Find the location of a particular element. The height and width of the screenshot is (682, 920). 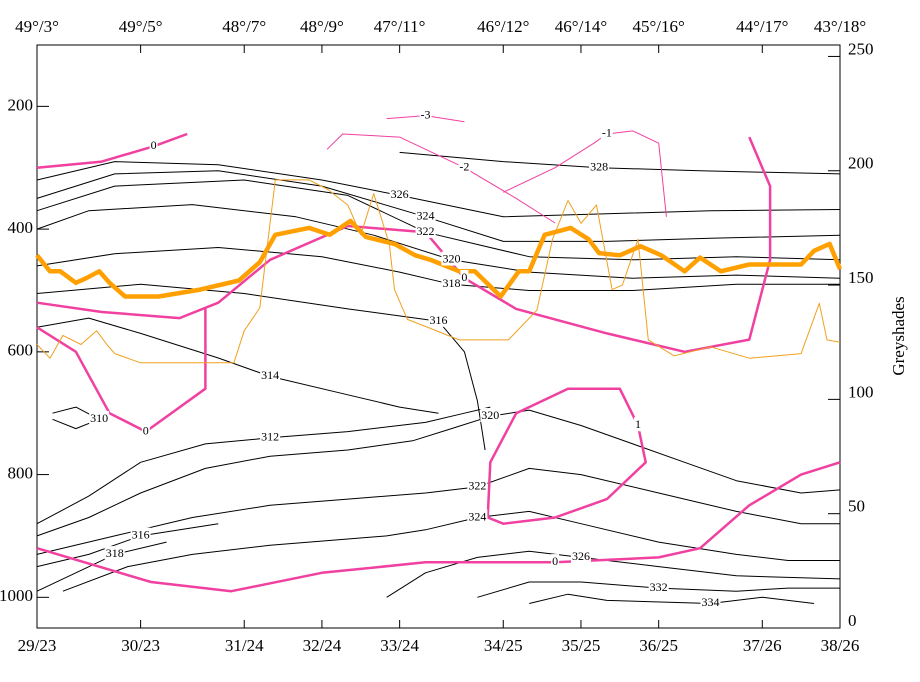

y-tick-label: 600 is located at coordinates (21, 350).